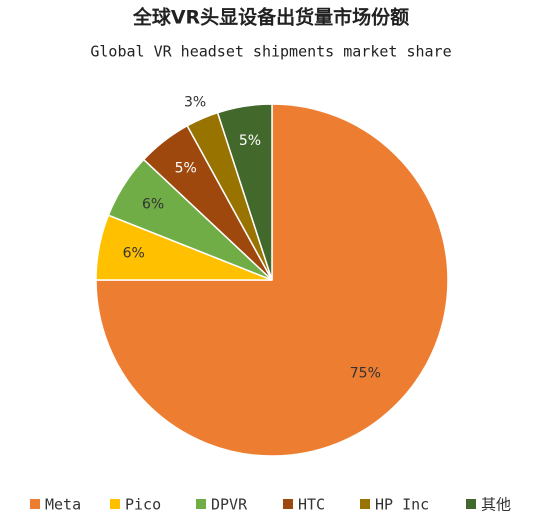 This screenshot has width=542, height=528. What do you see at coordinates (311, 505) in the screenshot?
I see `legend-label: HTC` at bounding box center [311, 505].